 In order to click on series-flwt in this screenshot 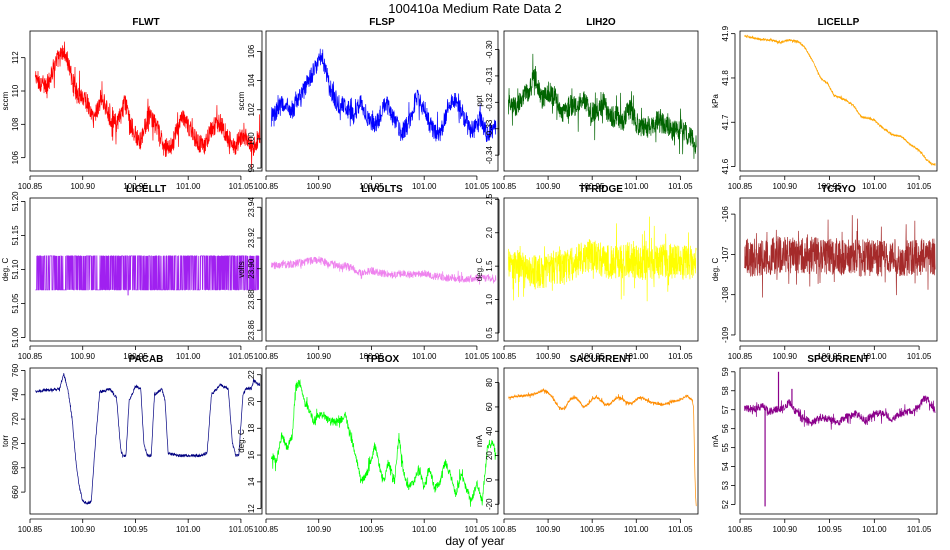, I will do `click(147, 105)`.